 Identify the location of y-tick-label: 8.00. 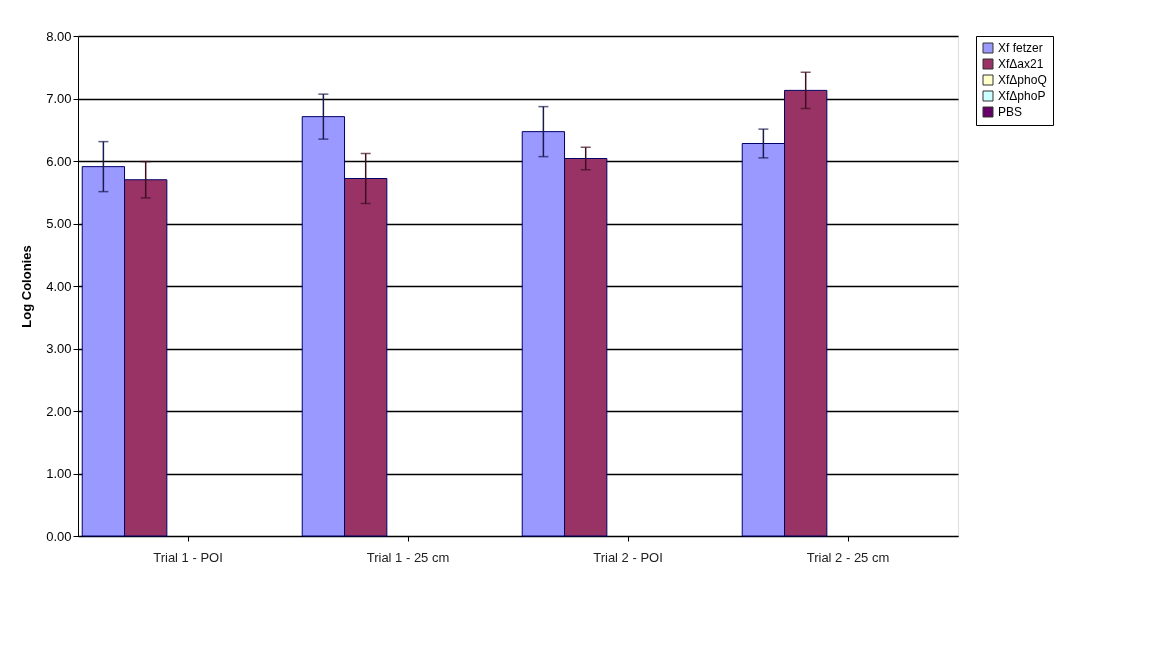
(59, 36).